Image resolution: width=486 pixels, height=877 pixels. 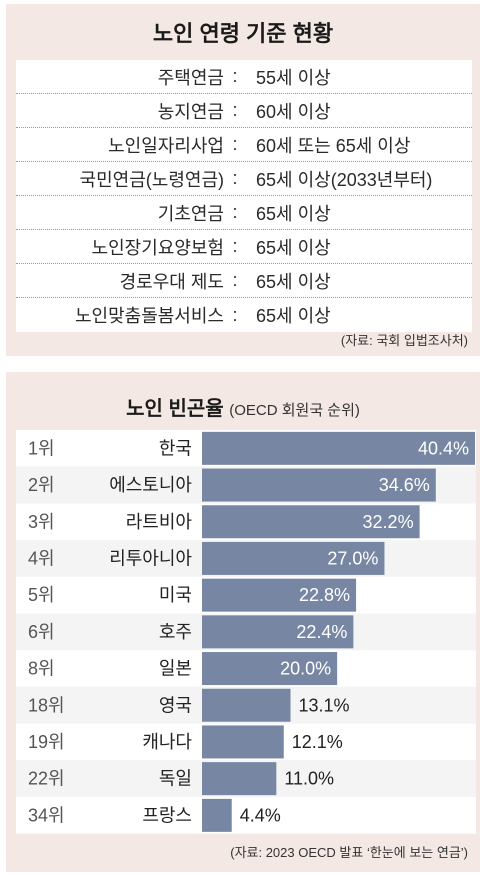 I want to click on chart-rank-label: 3위, so click(x=41, y=522).